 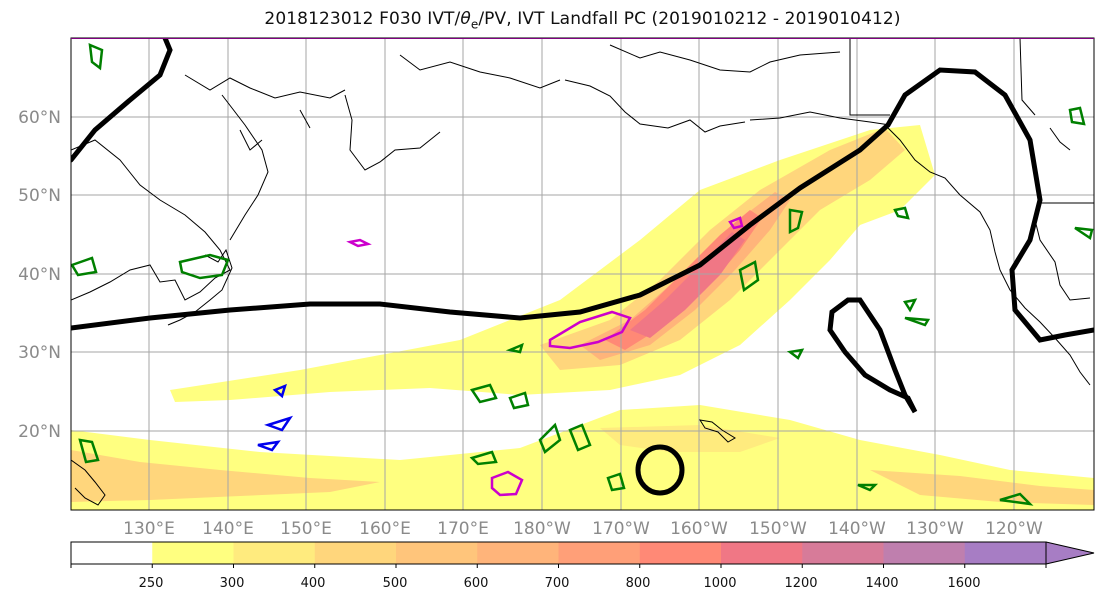 What do you see at coordinates (719, 583) in the screenshot?
I see `cb-label-1000: 1000` at bounding box center [719, 583].